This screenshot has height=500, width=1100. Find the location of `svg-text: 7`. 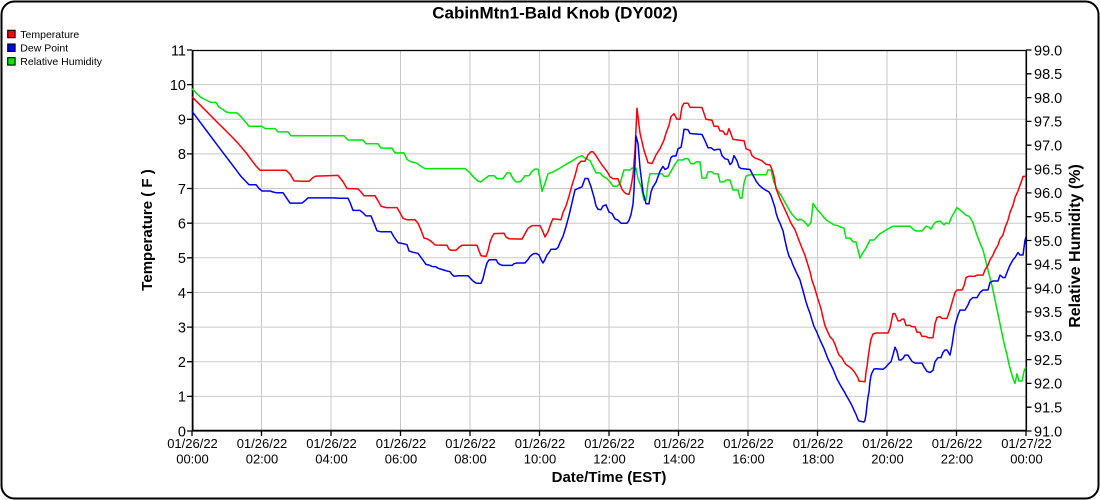

svg-text: 7 is located at coordinates (182, 190).